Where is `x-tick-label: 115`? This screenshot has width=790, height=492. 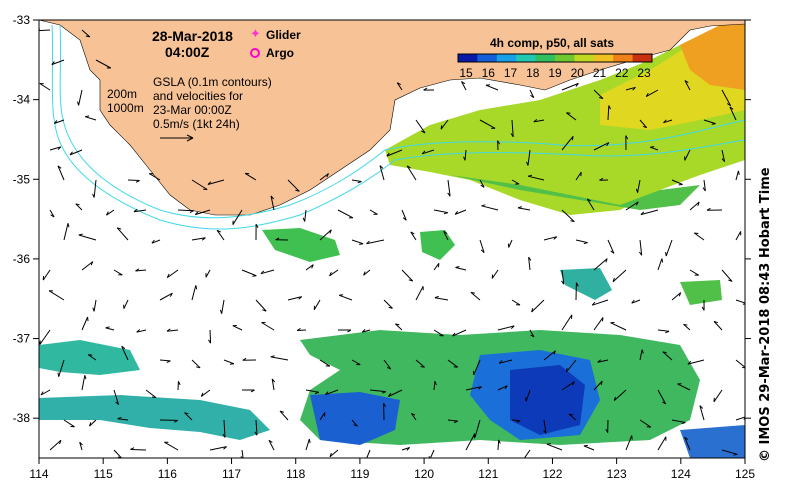
x-tick-label: 115 is located at coordinates (103, 474).